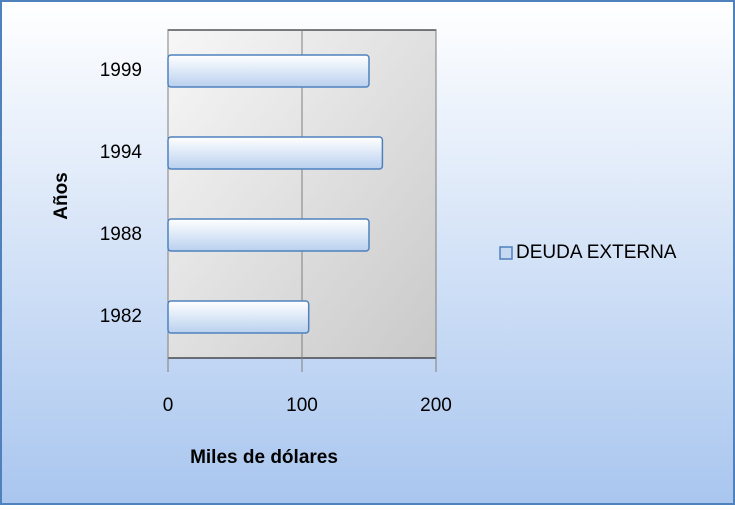 The width and height of the screenshot is (735, 510). Describe the element at coordinates (596, 252) in the screenshot. I see `legend-label: DEUDA EXTERNA` at that location.